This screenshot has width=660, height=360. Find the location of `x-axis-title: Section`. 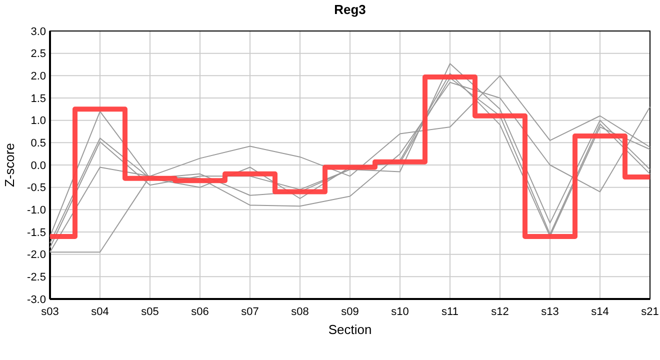

x-axis-title: Section is located at coordinates (350, 329).